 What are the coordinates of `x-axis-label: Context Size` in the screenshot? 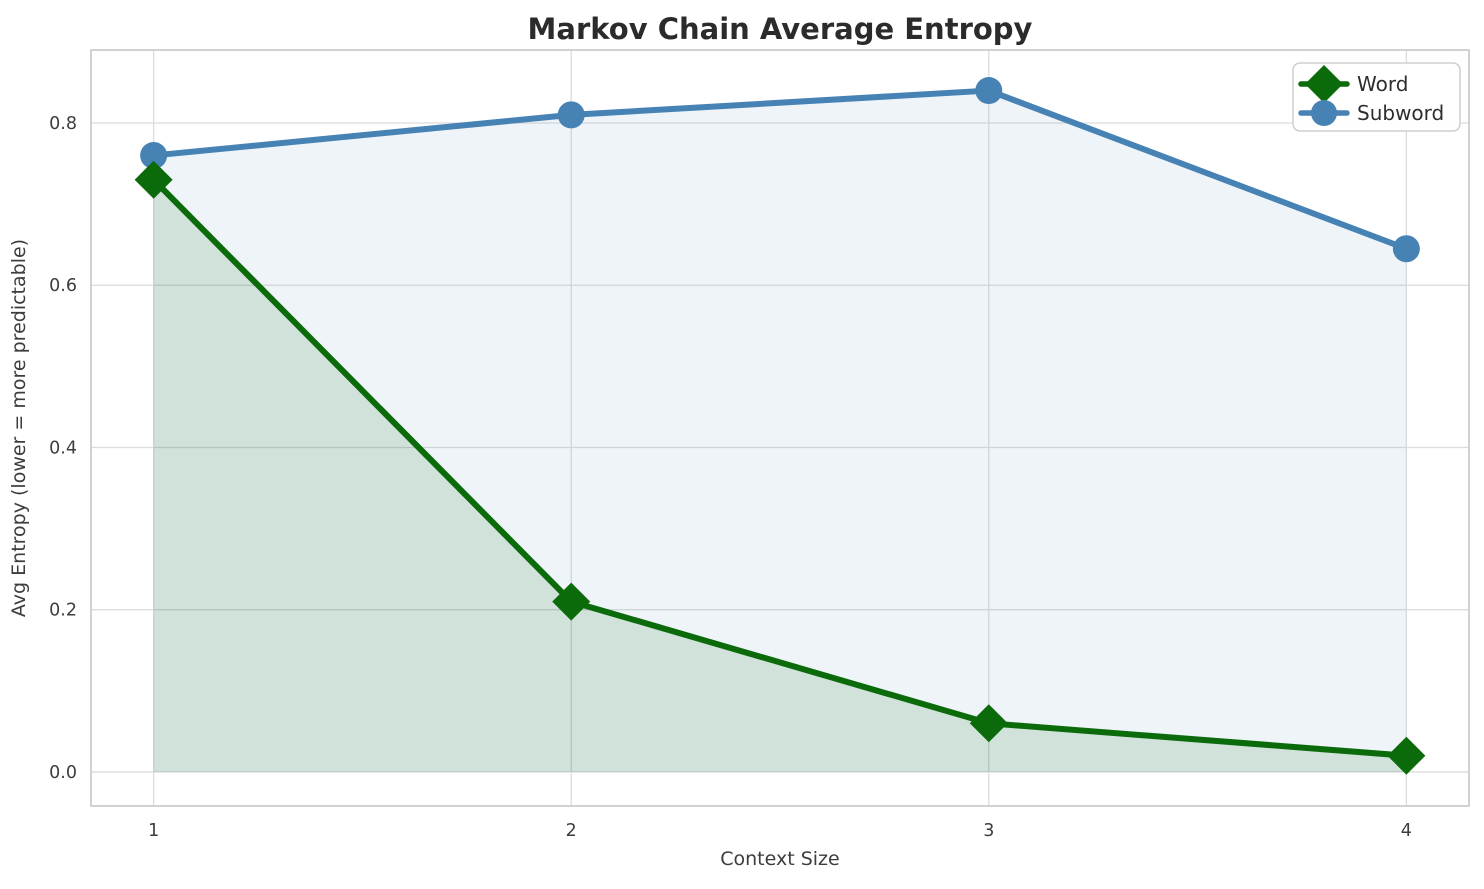 It's located at (779, 859).